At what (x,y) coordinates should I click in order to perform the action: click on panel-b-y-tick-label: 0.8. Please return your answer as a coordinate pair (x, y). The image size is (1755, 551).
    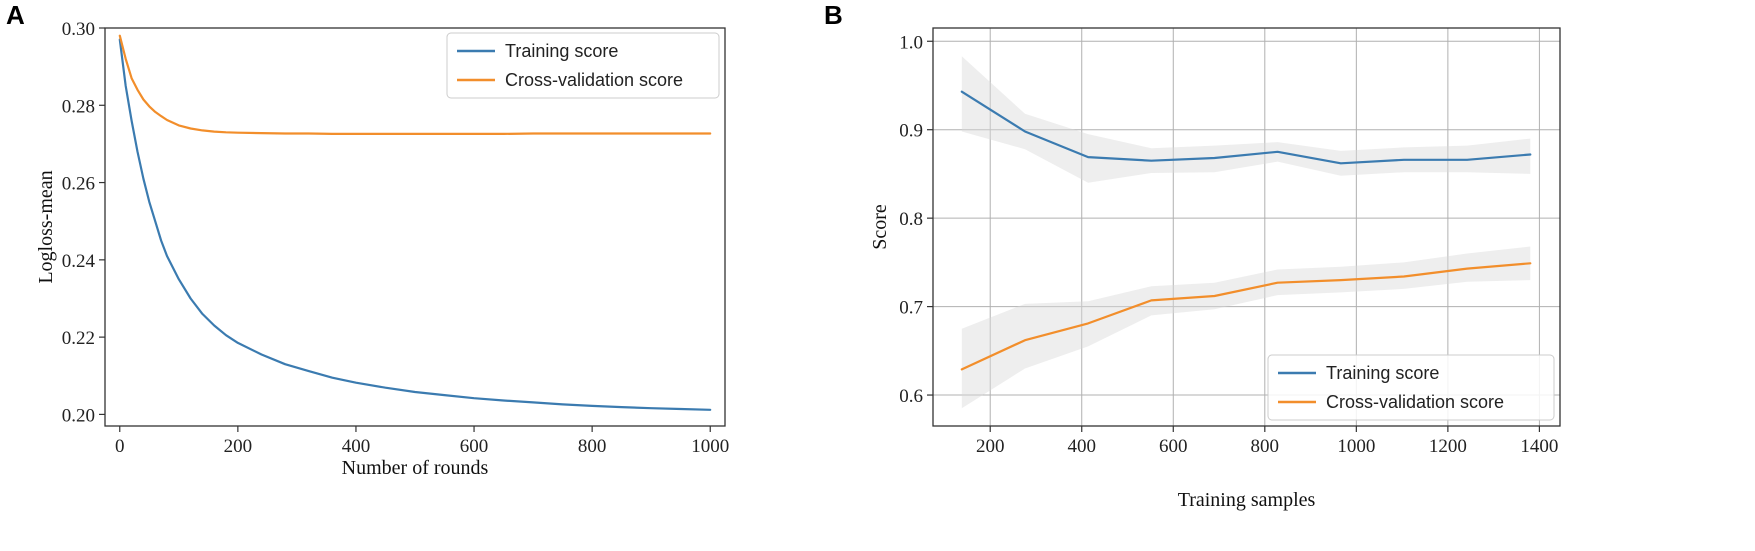
    Looking at the image, I should click on (911, 219).